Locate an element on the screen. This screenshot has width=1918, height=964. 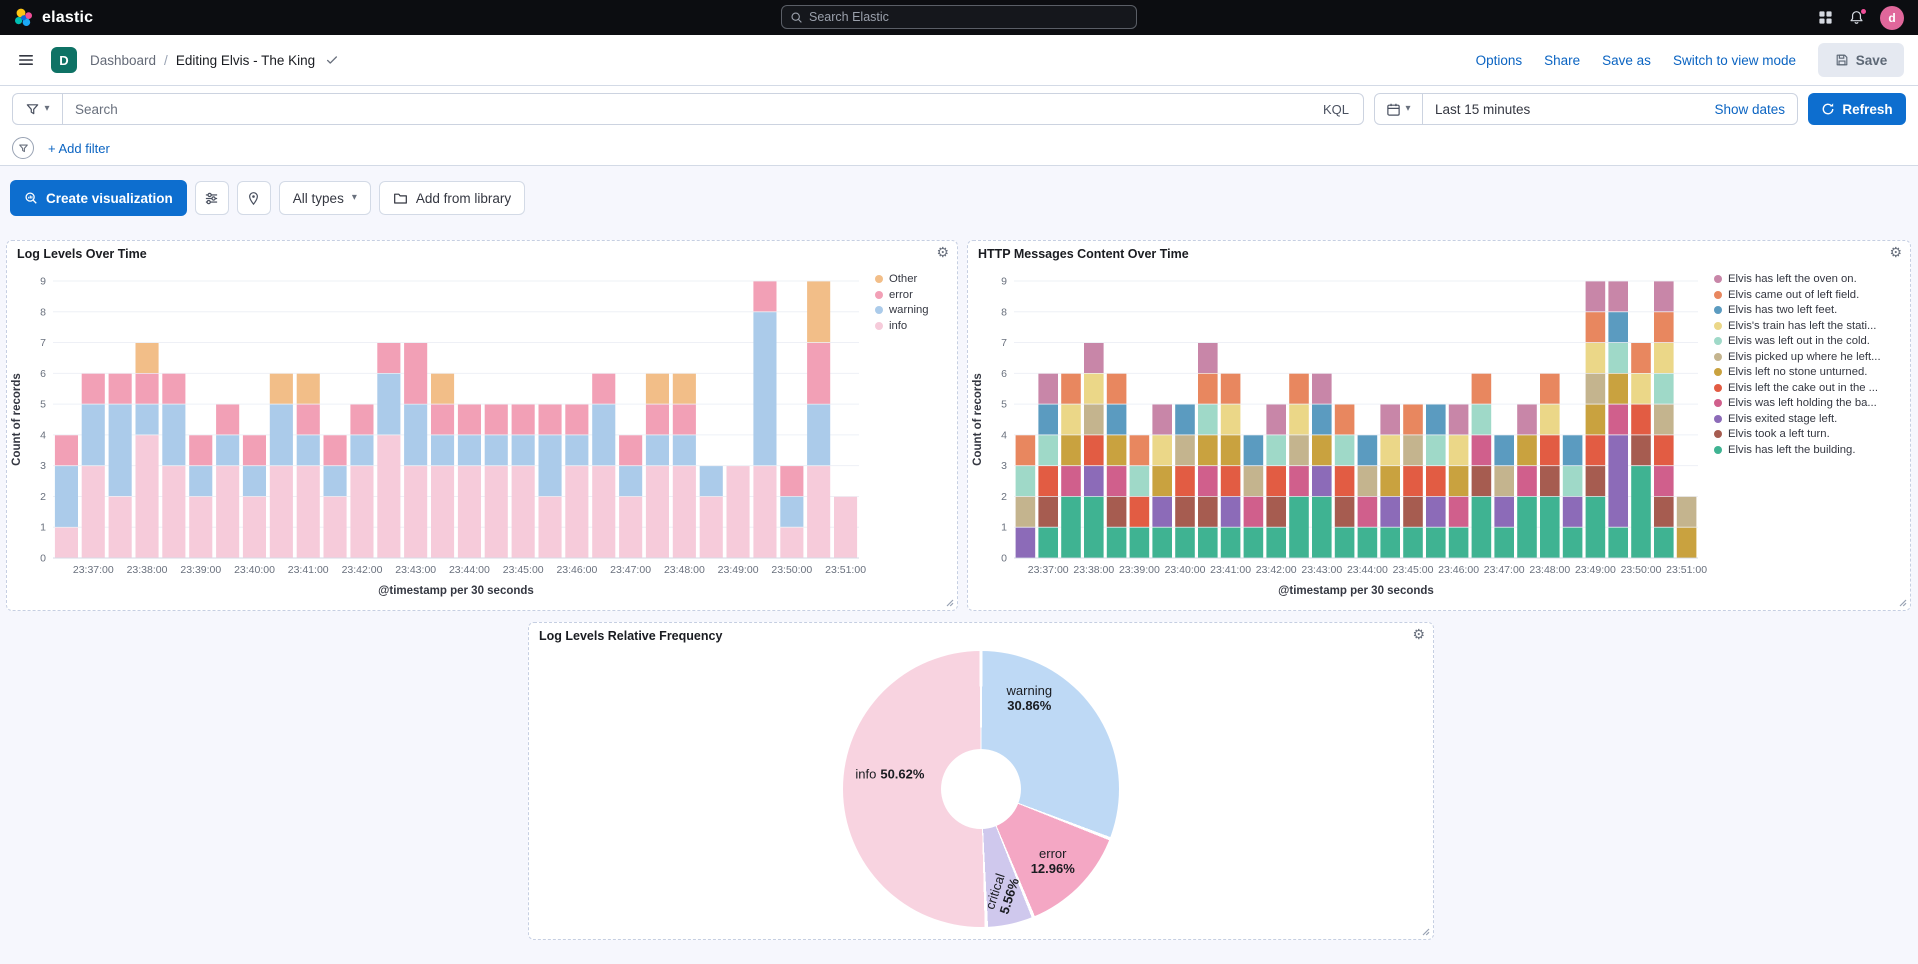
elastic-logo: elastic is located at coordinates (53, 18).